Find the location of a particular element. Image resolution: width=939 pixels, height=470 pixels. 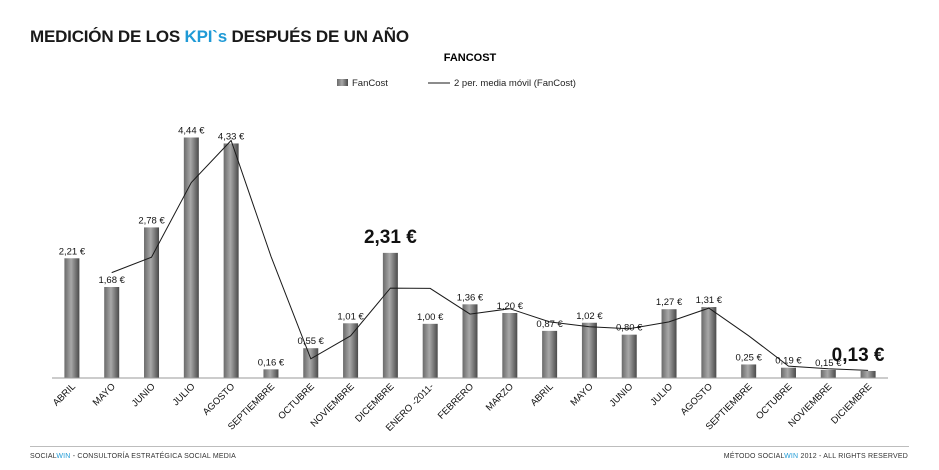

data-label: 1,02 € is located at coordinates (589, 316).